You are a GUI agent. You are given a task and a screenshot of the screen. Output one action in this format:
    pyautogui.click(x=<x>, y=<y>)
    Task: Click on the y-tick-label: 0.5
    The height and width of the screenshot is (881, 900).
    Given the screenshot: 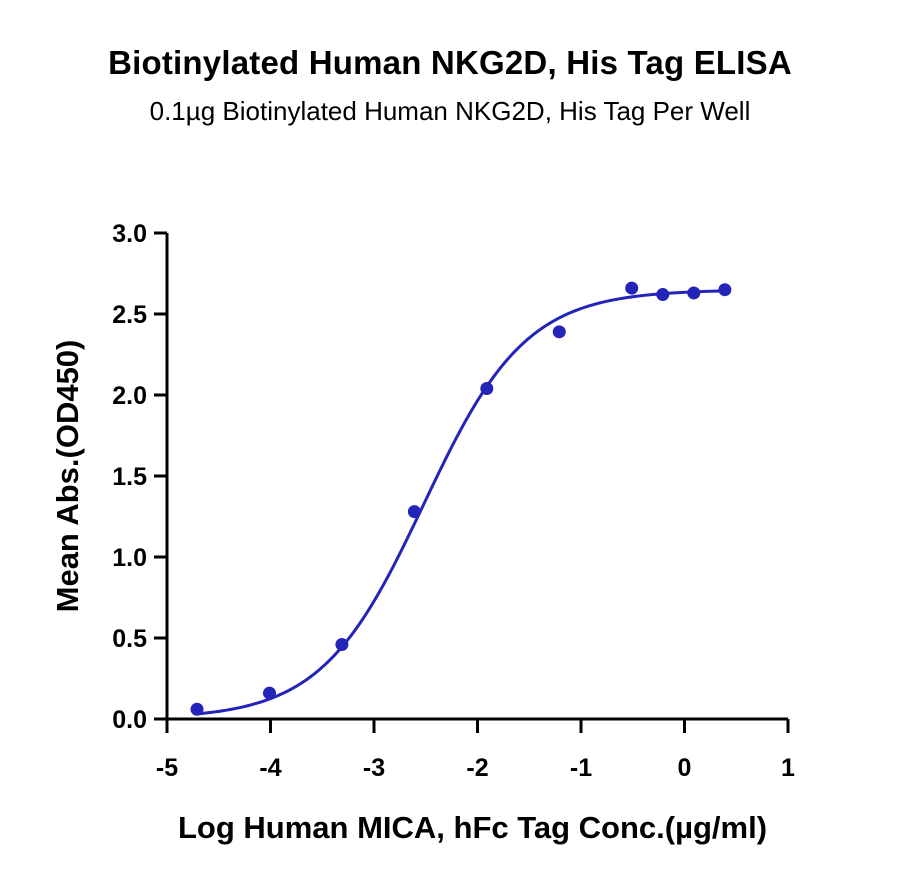 What is the action you would take?
    pyautogui.click(x=129, y=639)
    